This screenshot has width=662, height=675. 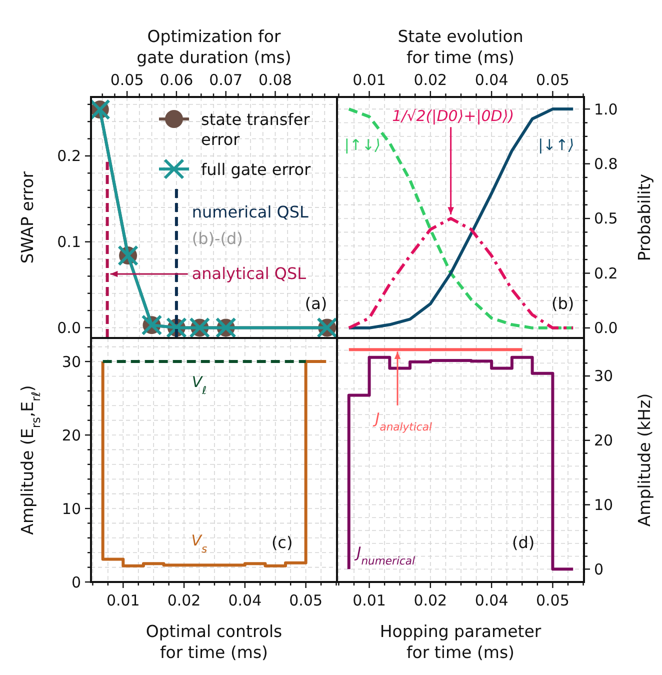 I want to click on y-axis-title: SWAP error, so click(x=27, y=217).